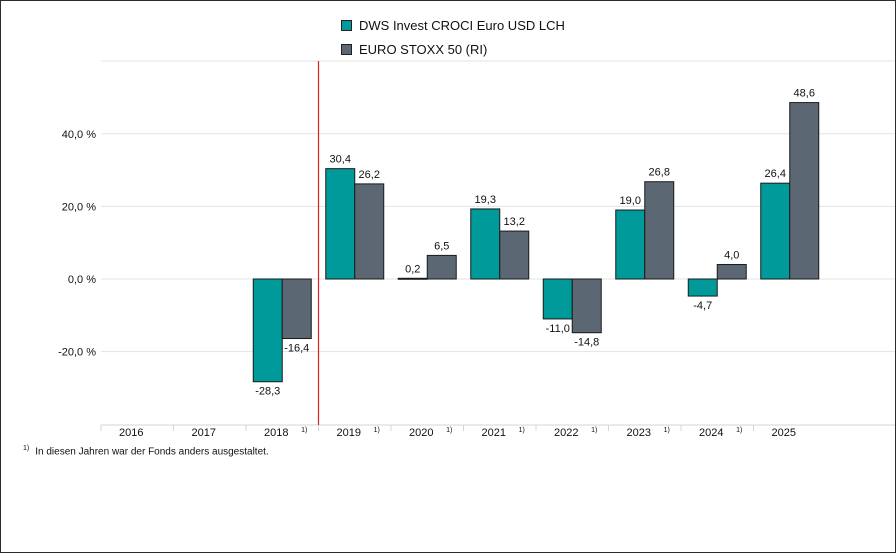 The height and width of the screenshot is (553, 896). Describe the element at coordinates (131, 433) in the screenshot. I see `x-tick-label: 2016` at that location.